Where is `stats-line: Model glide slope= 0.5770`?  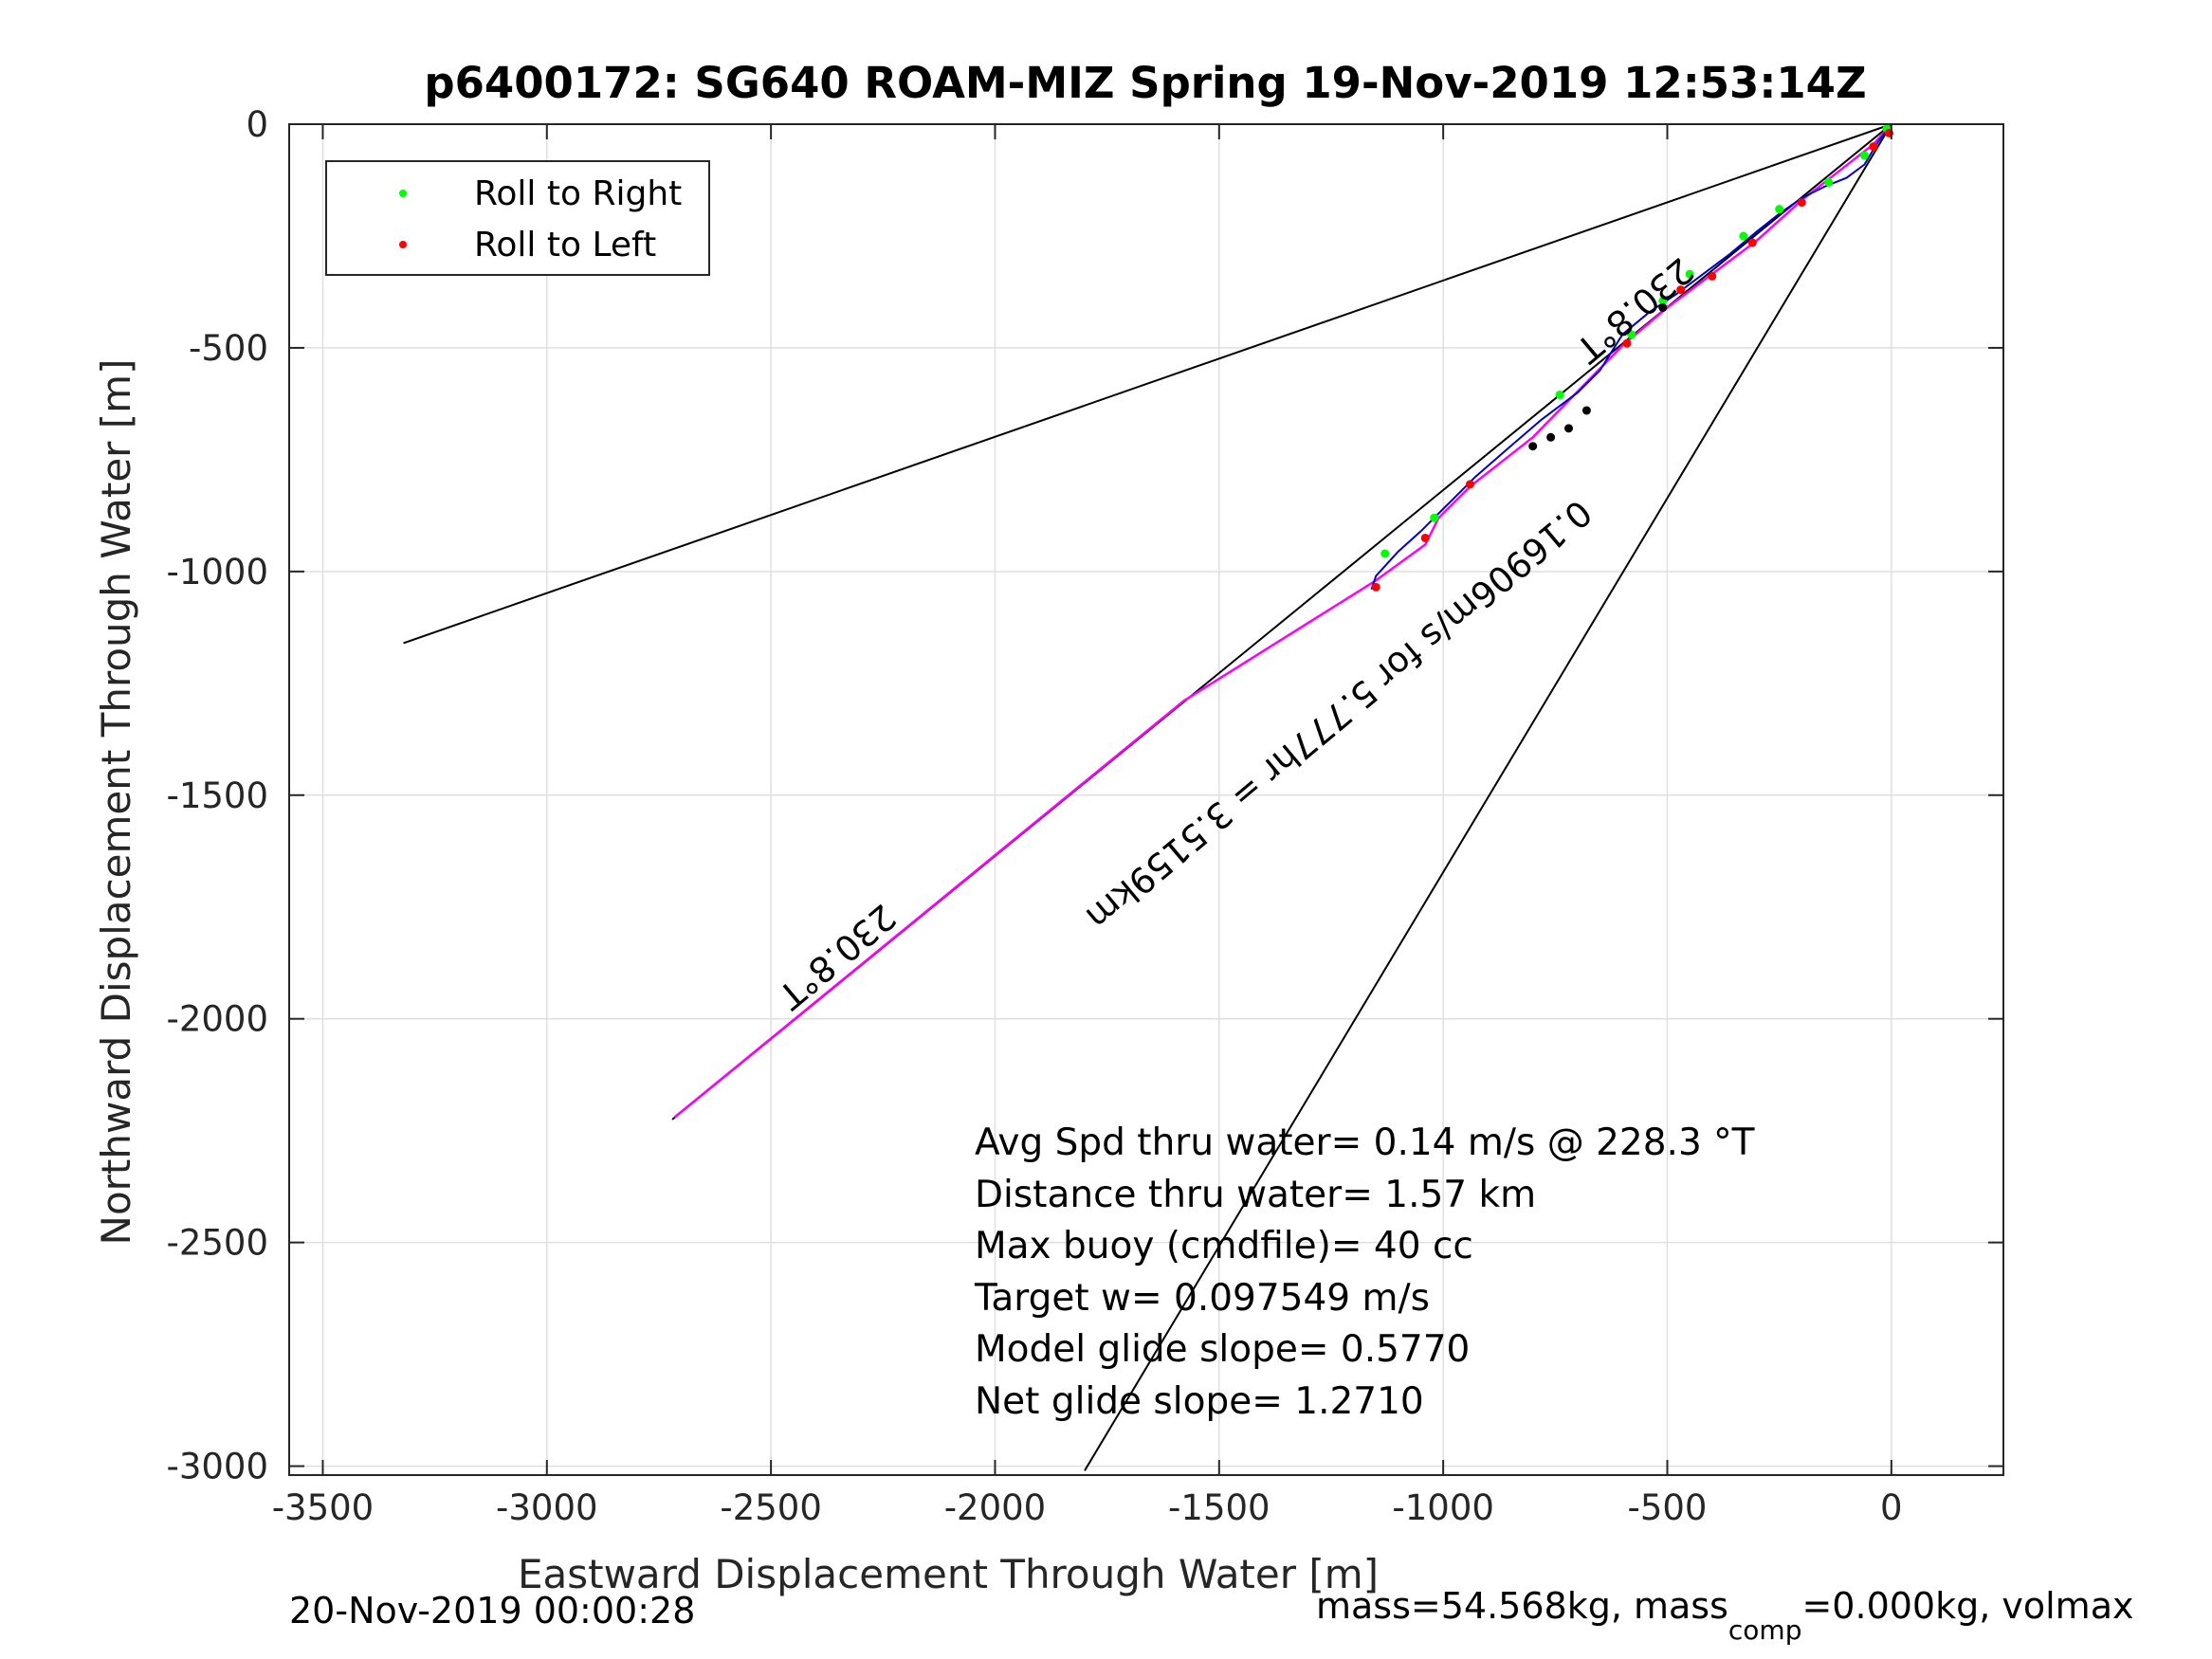 stats-line: Model glide slope= 0.5770 is located at coordinates (1222, 1349).